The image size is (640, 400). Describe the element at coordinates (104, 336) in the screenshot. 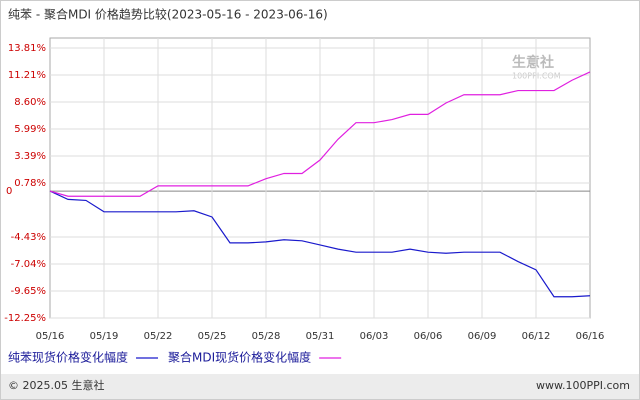

I see `x-tick-label: 05/19` at that location.